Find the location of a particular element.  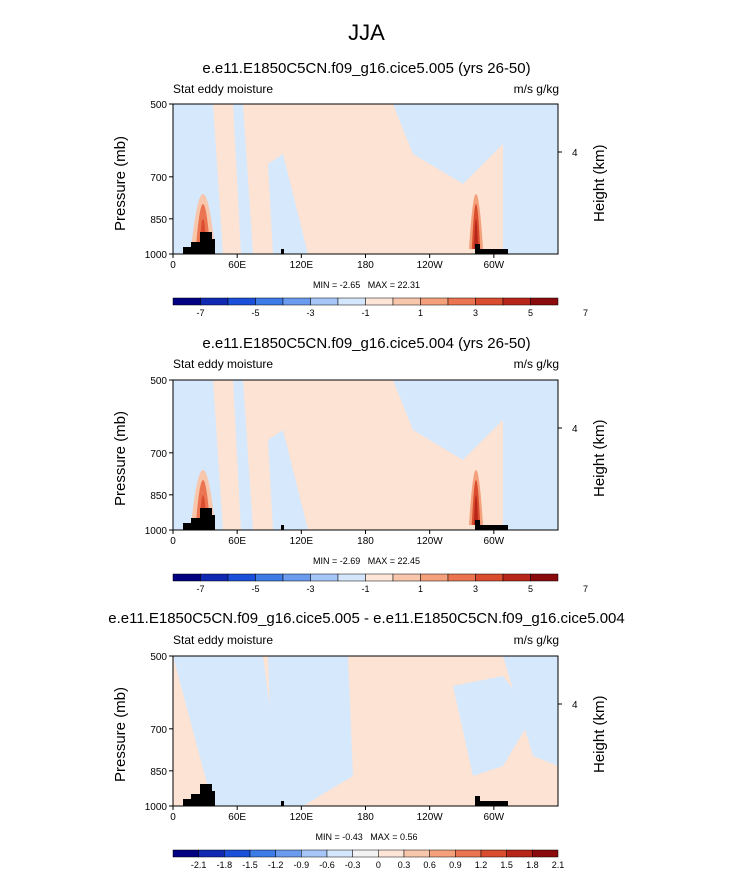

colorbar-label: 0.9 is located at coordinates (455, 865).